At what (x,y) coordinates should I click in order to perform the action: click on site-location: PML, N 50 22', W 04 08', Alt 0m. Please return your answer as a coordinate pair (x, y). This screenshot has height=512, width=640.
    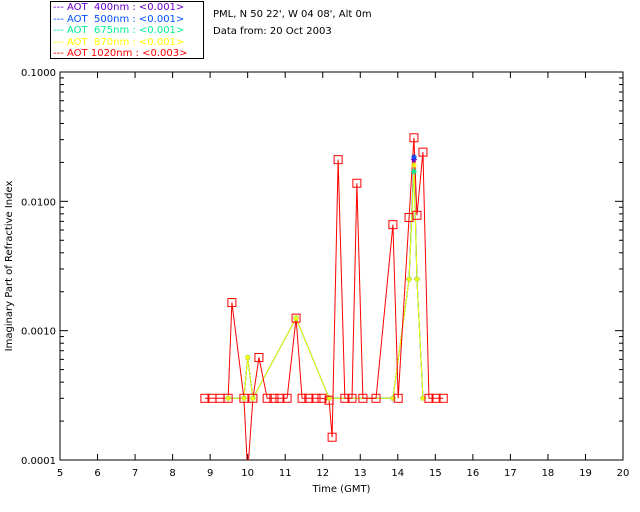
    Looking at the image, I should click on (292, 14).